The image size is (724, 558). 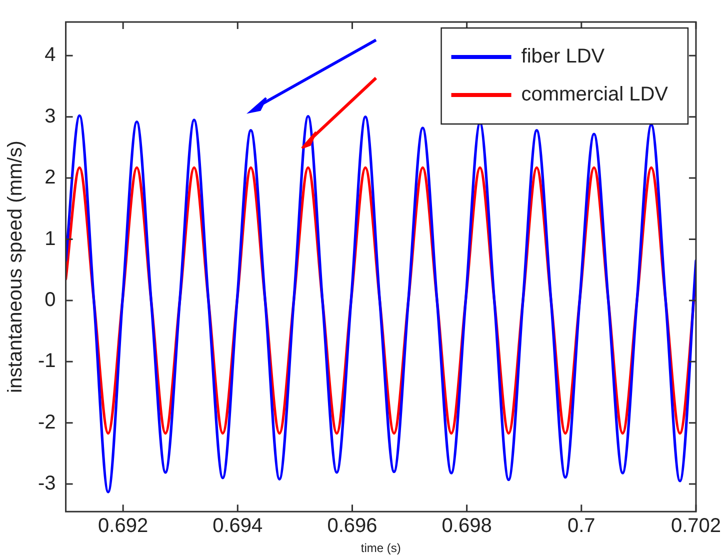 I want to click on y-tick-label: 0, so click(x=50, y=299).